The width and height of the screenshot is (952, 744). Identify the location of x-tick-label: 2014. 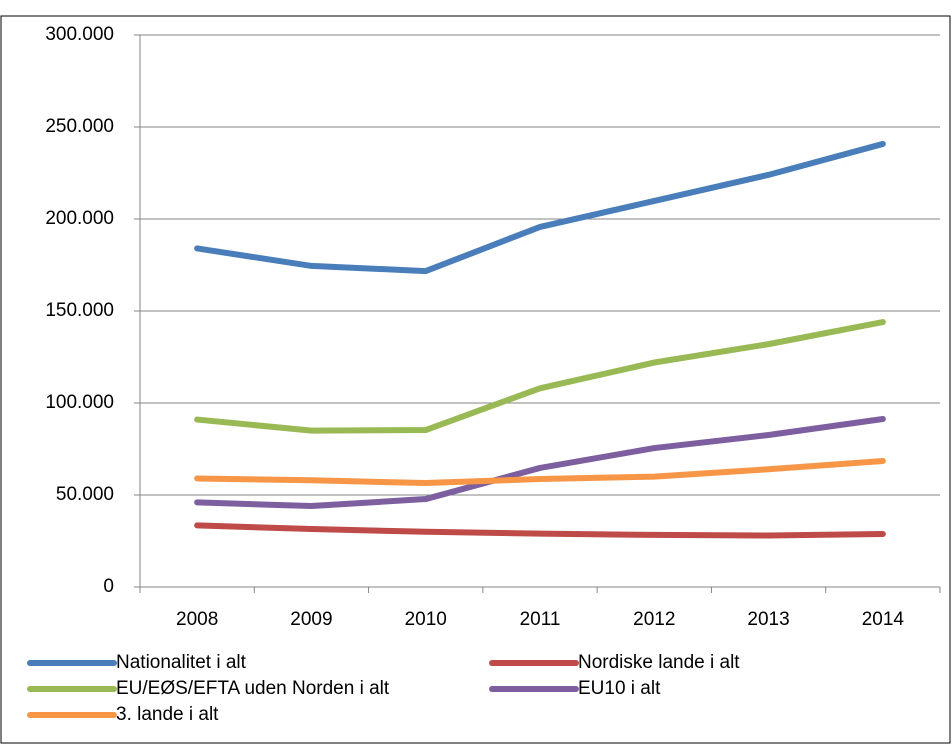
(883, 619).